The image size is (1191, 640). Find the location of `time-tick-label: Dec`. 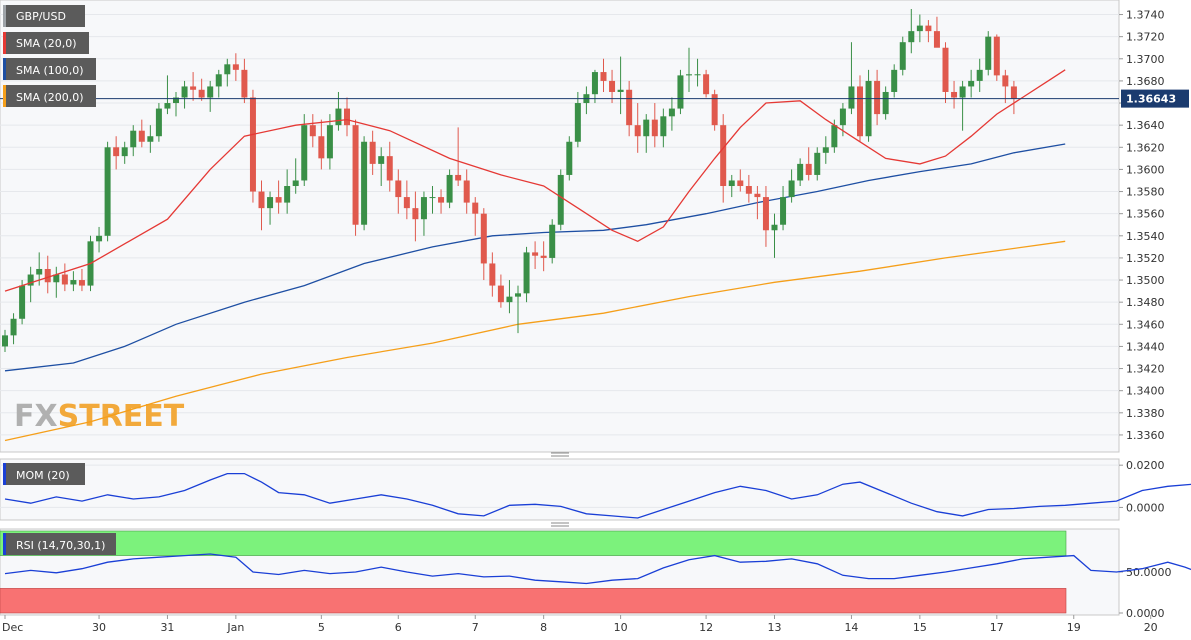

time-tick-label: Dec is located at coordinates (12, 627).